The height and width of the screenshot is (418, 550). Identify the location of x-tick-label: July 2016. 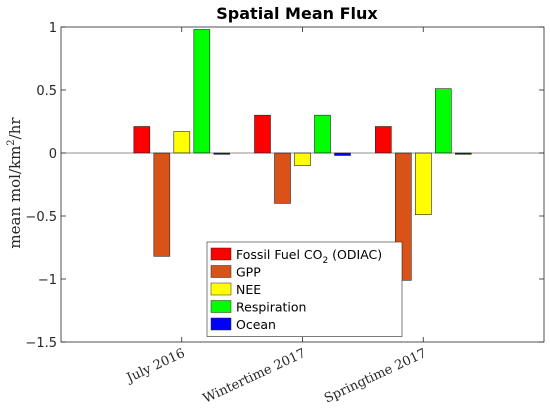
(155, 366).